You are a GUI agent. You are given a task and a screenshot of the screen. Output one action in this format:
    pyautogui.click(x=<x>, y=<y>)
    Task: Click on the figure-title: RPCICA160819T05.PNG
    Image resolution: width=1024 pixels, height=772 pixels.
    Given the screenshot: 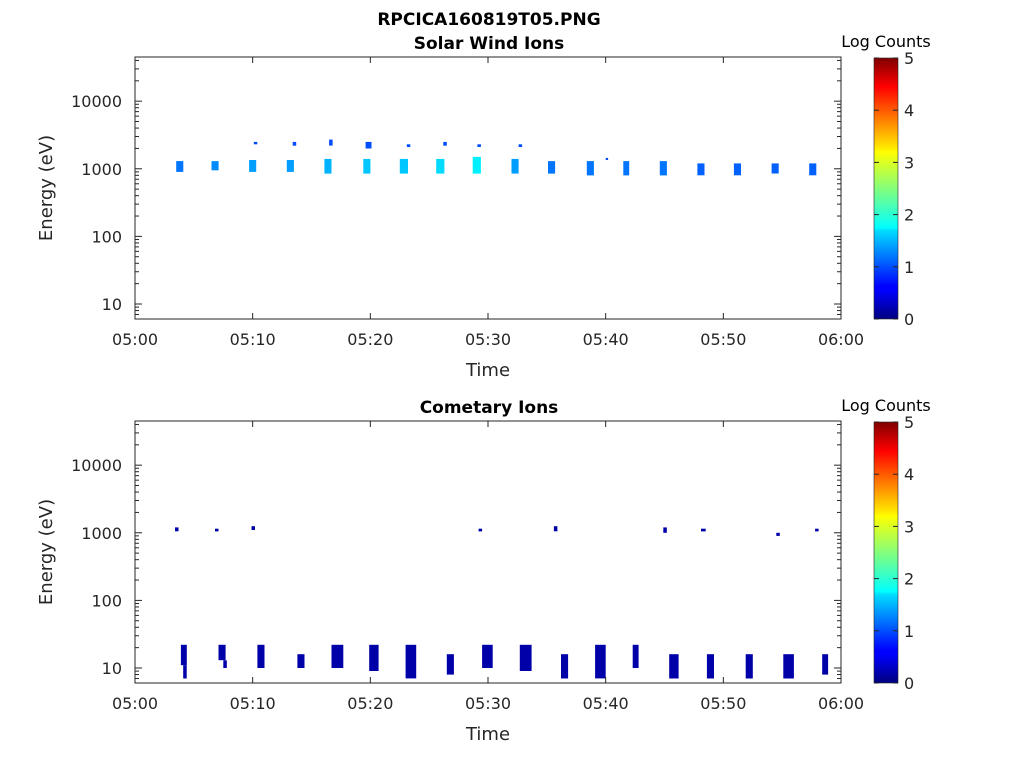 What is the action you would take?
    pyautogui.click(x=488, y=20)
    